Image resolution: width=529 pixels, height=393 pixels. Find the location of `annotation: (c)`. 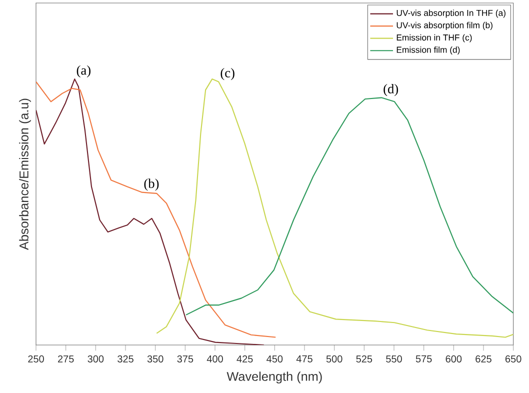

annotation: (c) is located at coordinates (227, 74).